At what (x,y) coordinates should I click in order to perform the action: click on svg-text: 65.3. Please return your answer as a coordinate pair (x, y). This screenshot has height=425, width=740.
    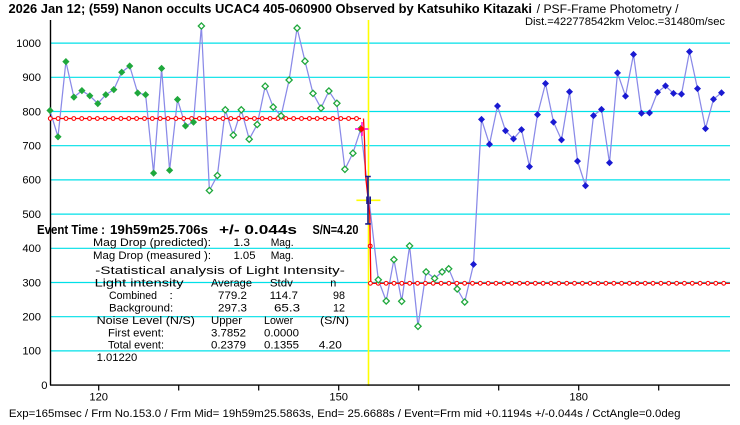
    Looking at the image, I should click on (287, 309).